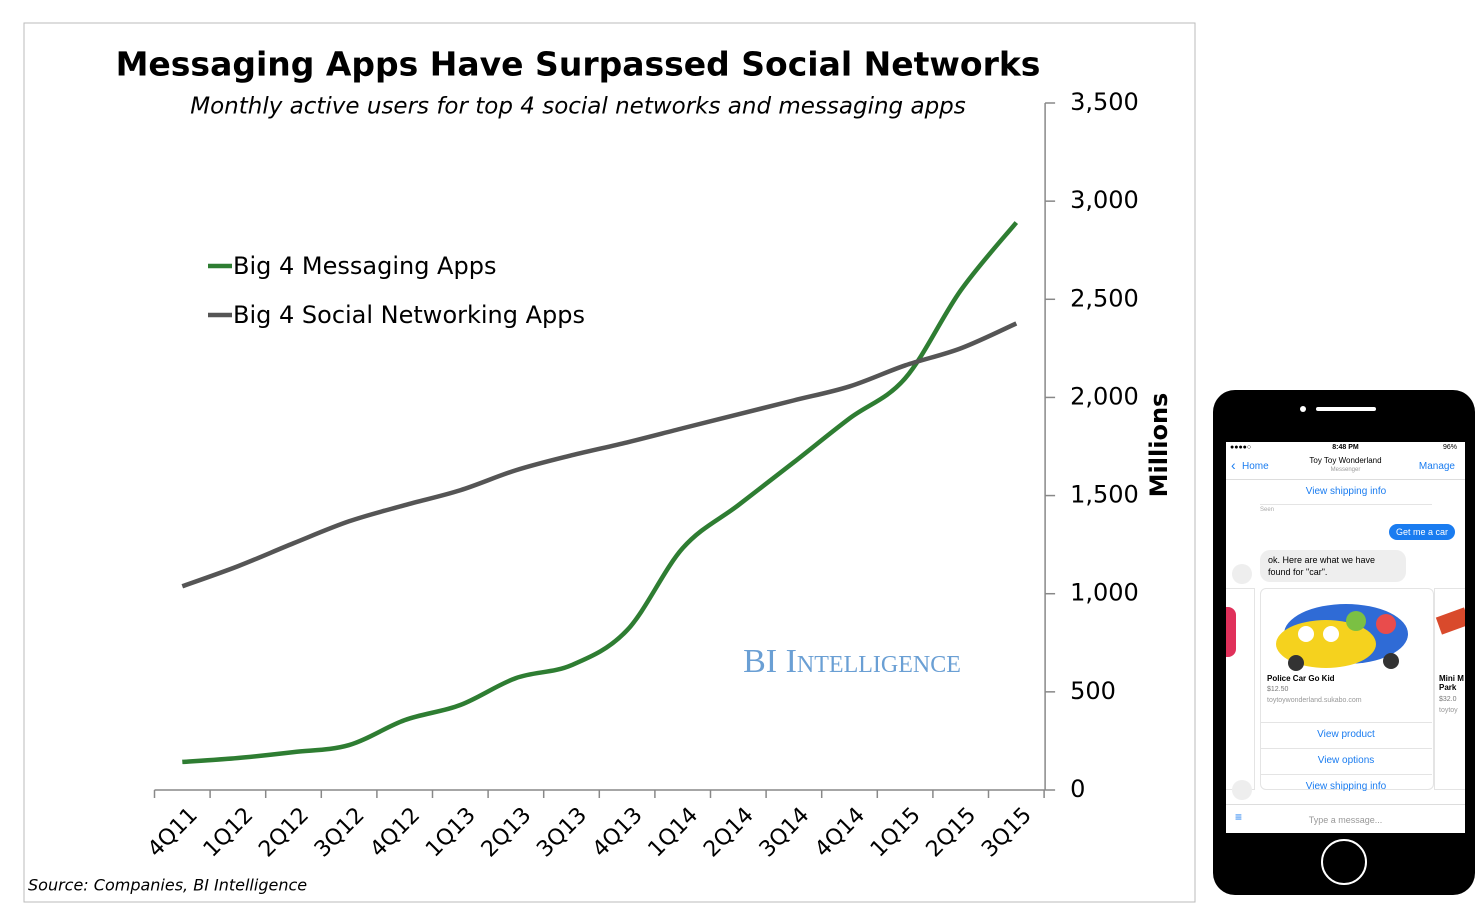 This screenshot has height=920, width=1475. What do you see at coordinates (1346, 761) in the screenshot?
I see `card-button: View options` at bounding box center [1346, 761].